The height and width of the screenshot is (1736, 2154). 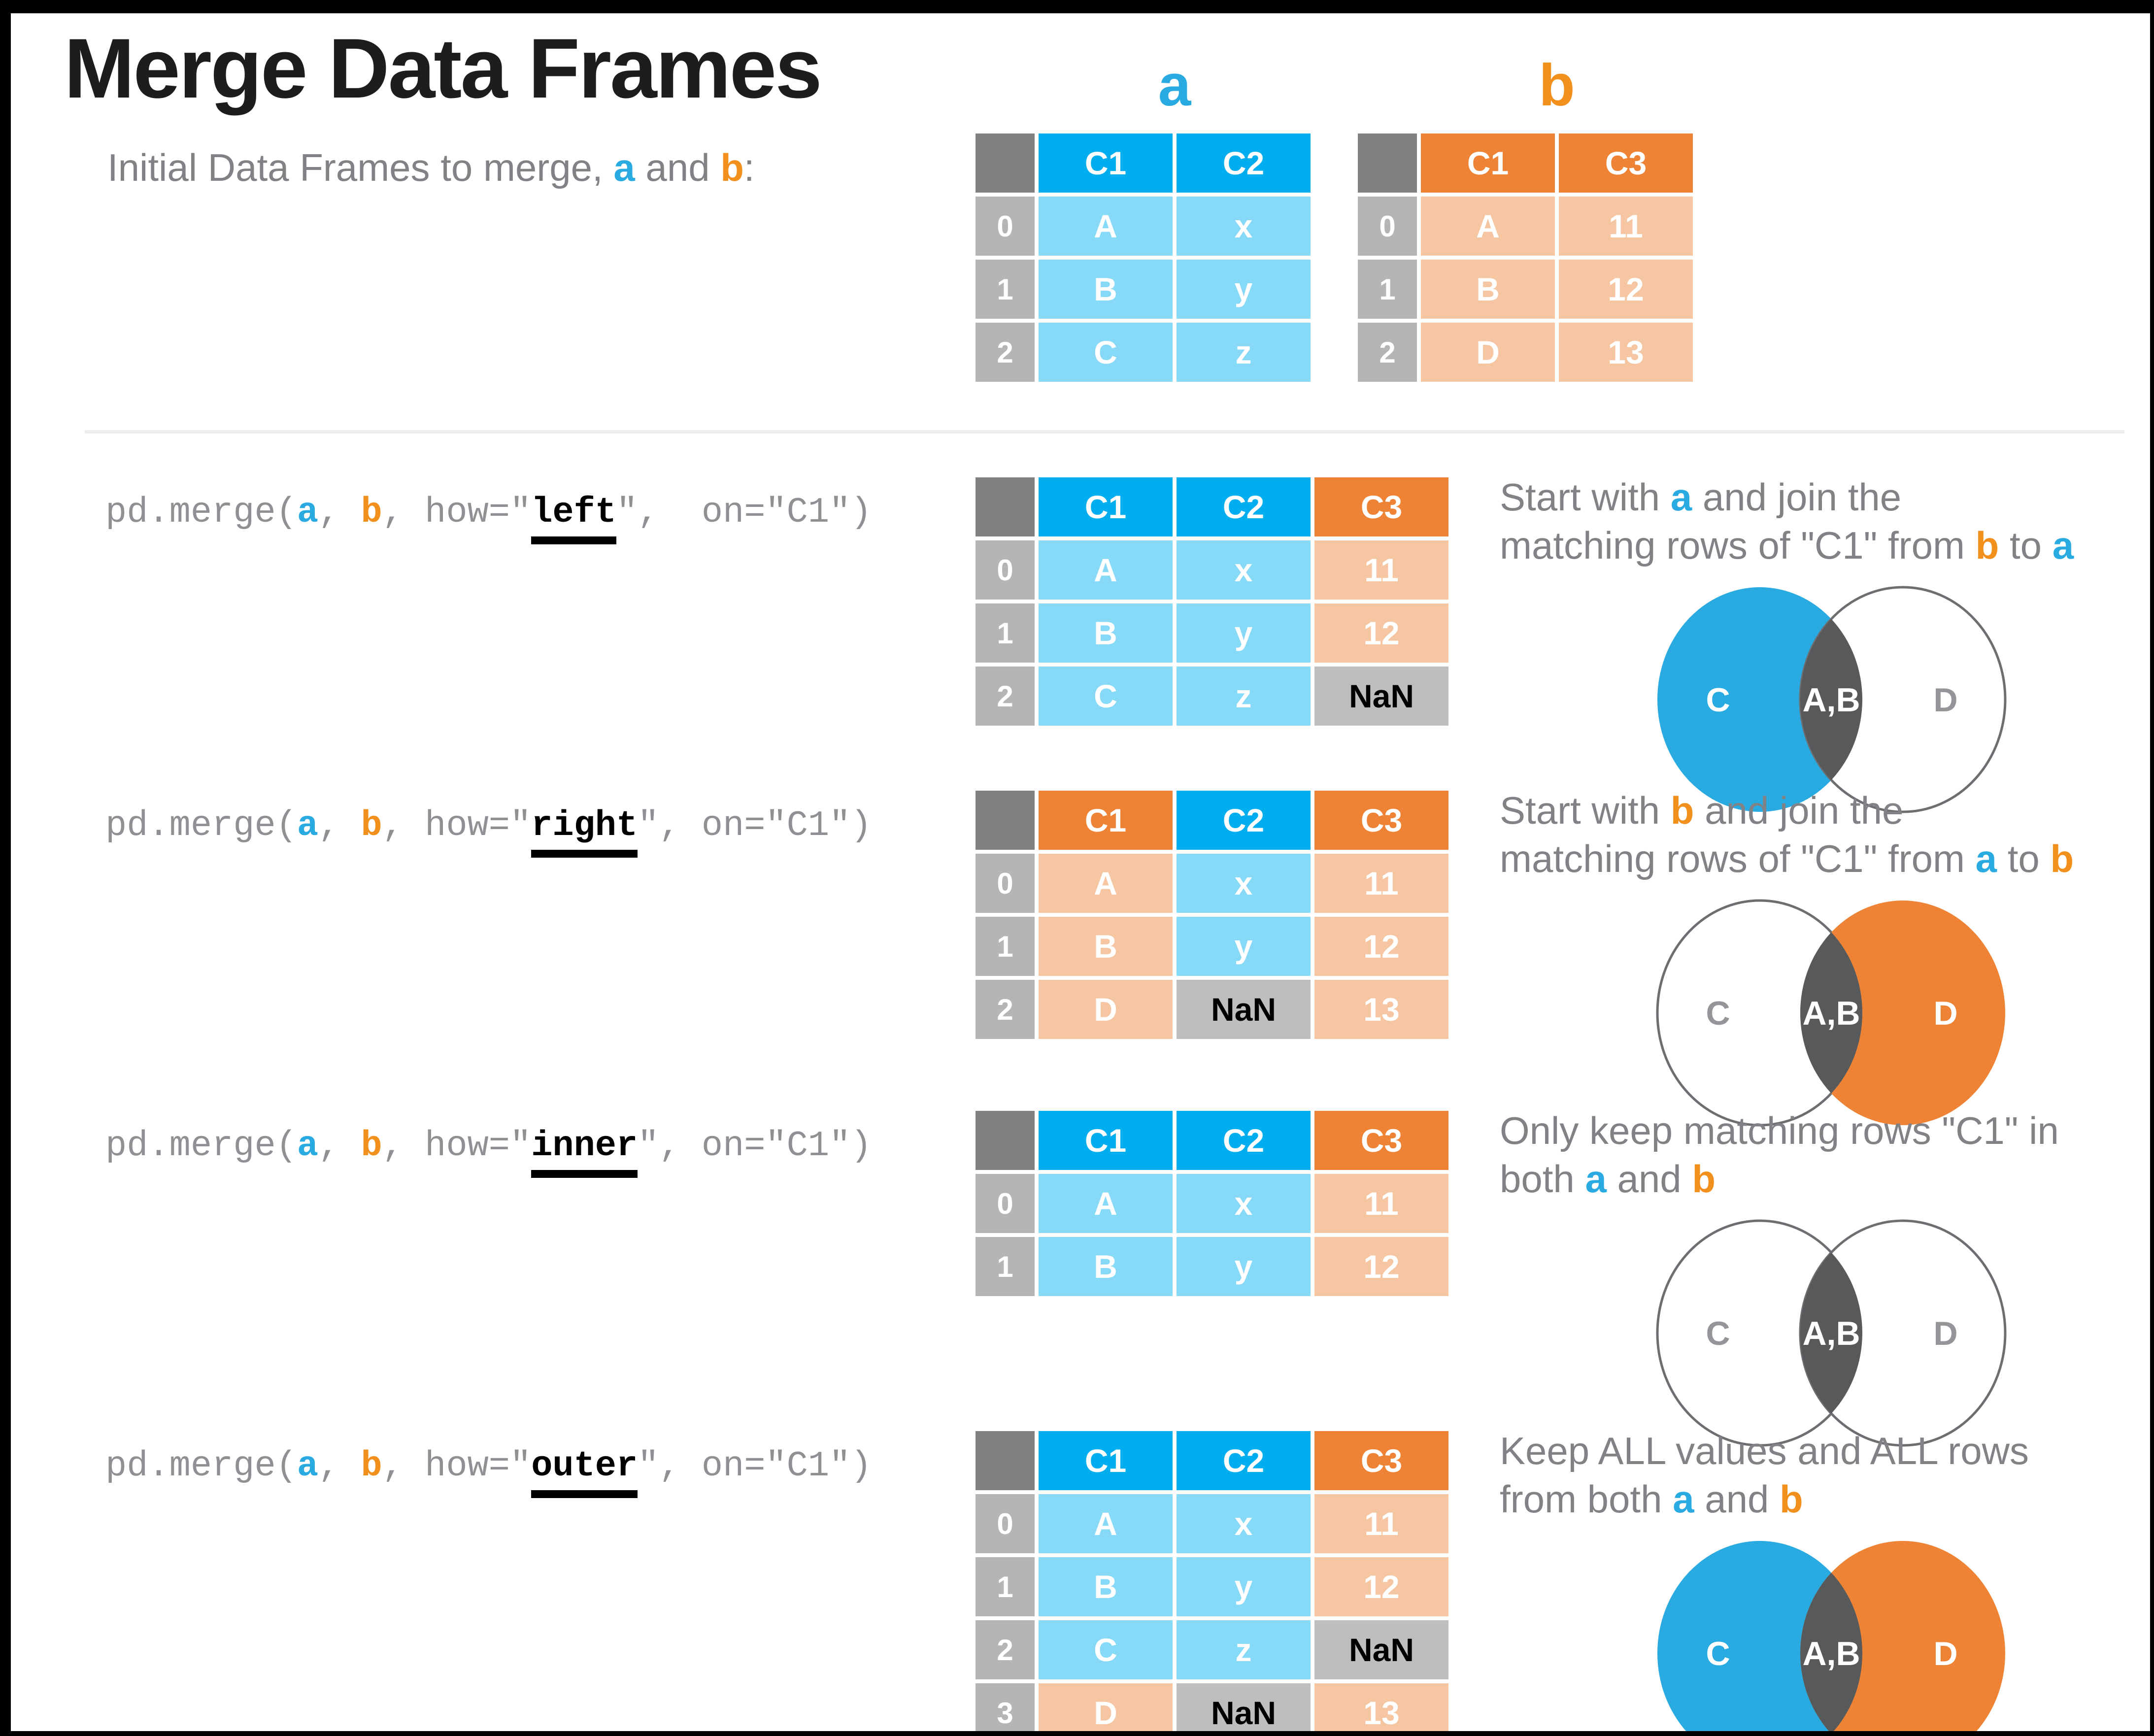 What do you see at coordinates (1799, 810) in the screenshot?
I see `desc-right-gray: and join the` at bounding box center [1799, 810].